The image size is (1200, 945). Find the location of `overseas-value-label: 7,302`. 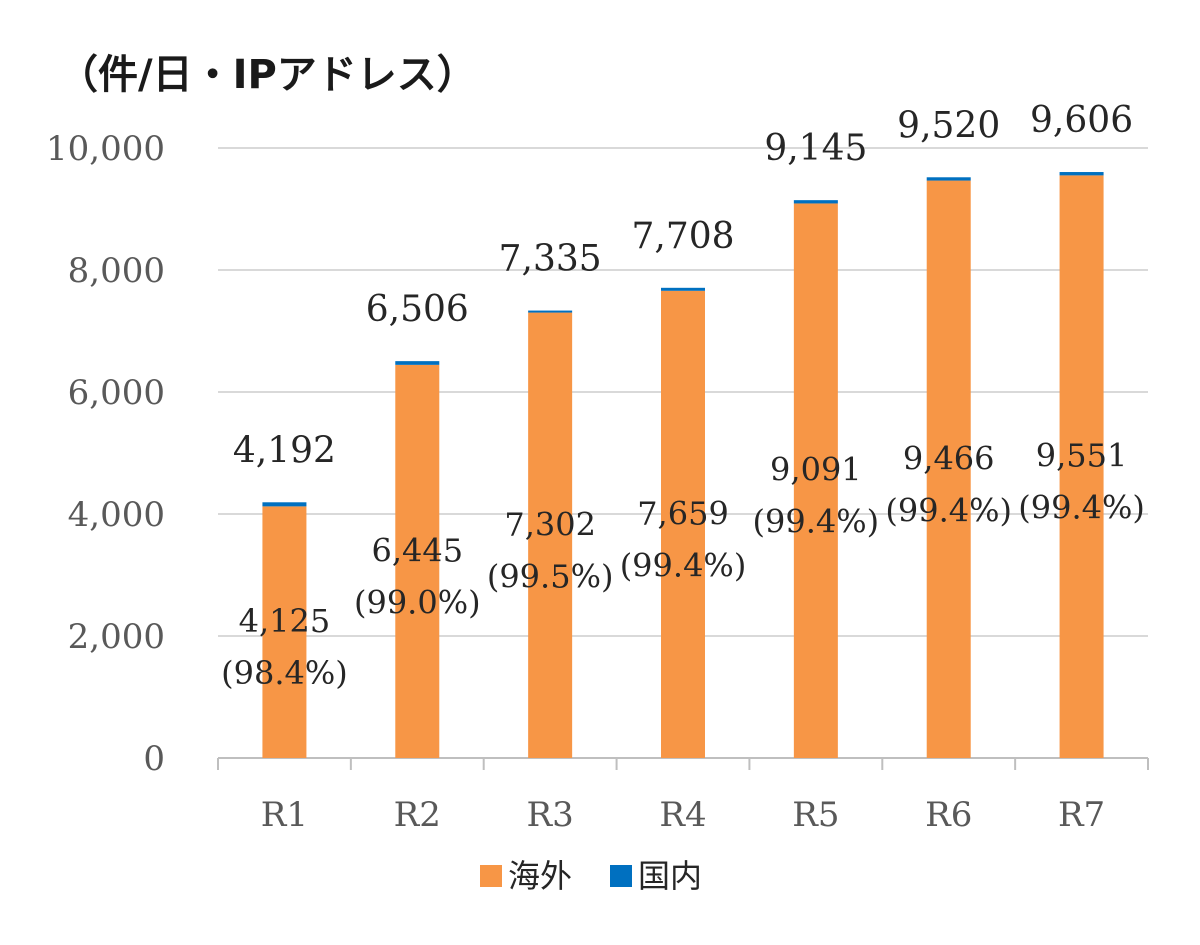

overseas-value-label: 7,302 is located at coordinates (550, 524).